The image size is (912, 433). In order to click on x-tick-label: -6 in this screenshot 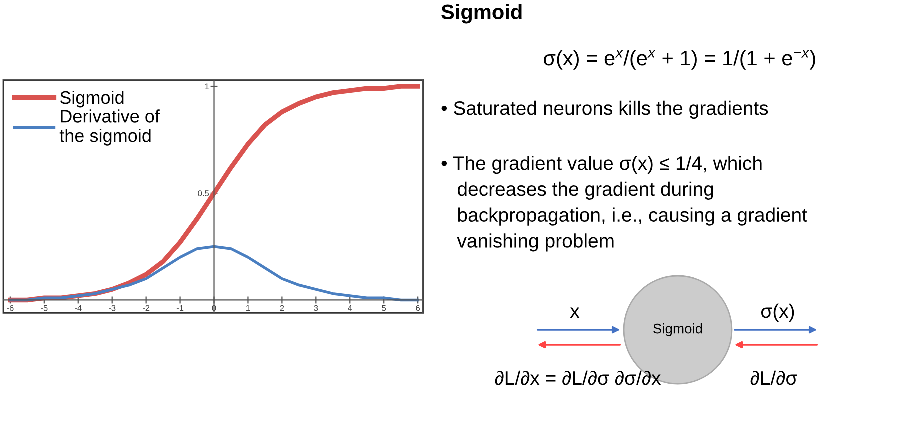, I will do `click(10, 308)`.